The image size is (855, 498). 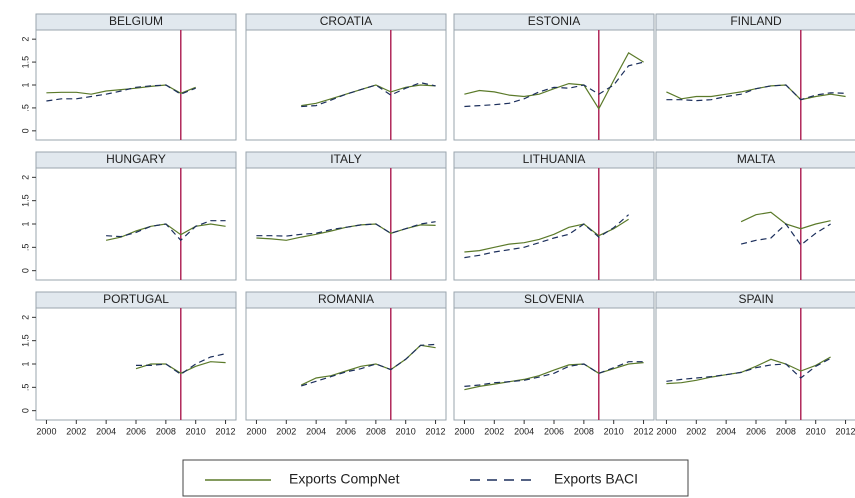 I want to click on legend-box, so click(x=435, y=478).